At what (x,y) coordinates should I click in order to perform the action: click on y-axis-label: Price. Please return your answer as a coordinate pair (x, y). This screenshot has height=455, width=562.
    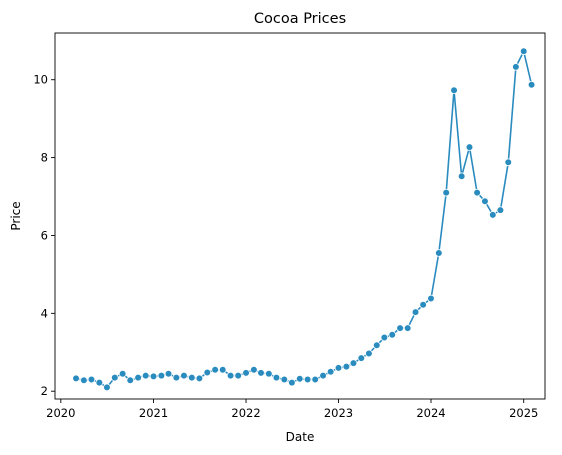
    Looking at the image, I should click on (16, 215).